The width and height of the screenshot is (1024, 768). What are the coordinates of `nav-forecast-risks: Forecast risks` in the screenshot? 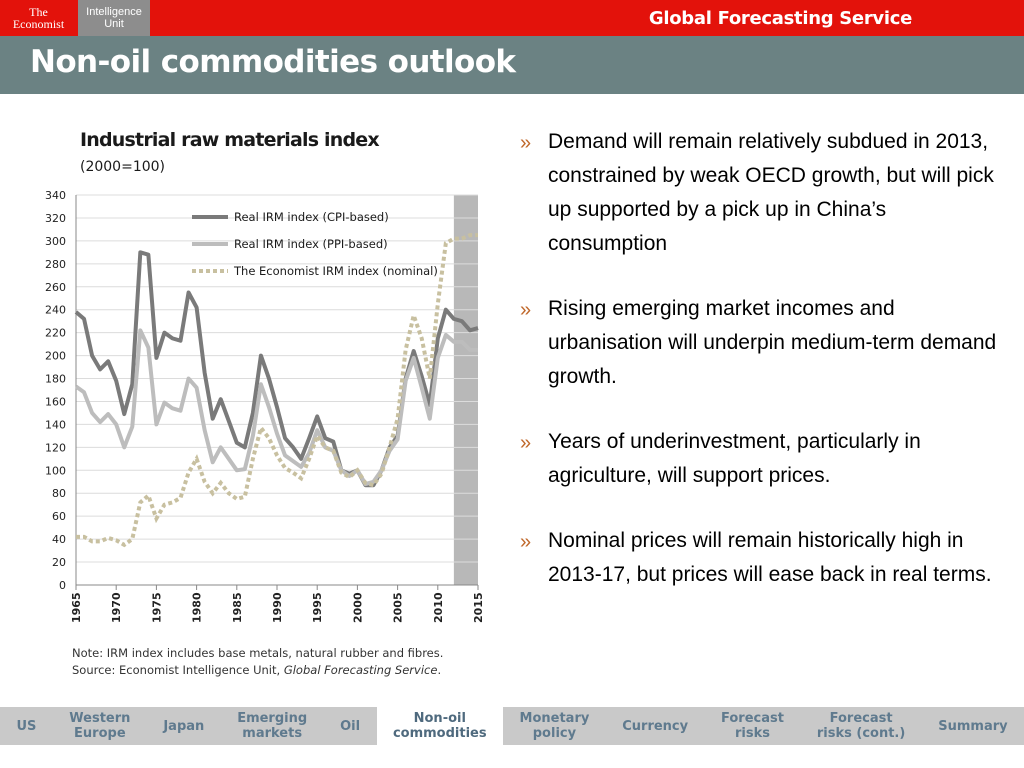 It's located at (752, 726).